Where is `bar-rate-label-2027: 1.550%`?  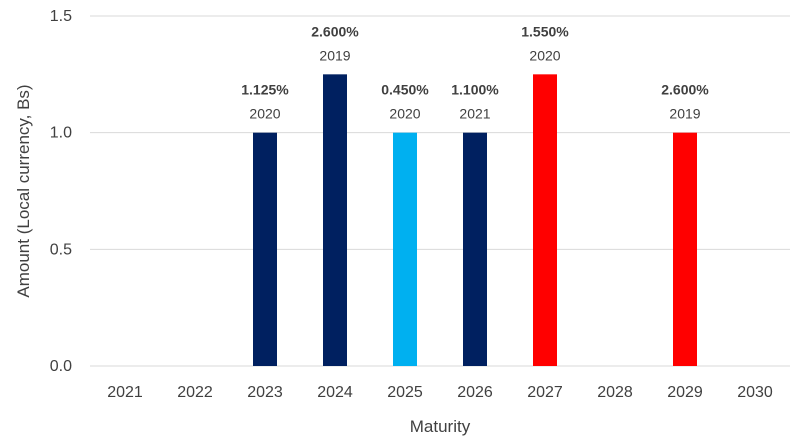
bar-rate-label-2027: 1.550% is located at coordinates (545, 31).